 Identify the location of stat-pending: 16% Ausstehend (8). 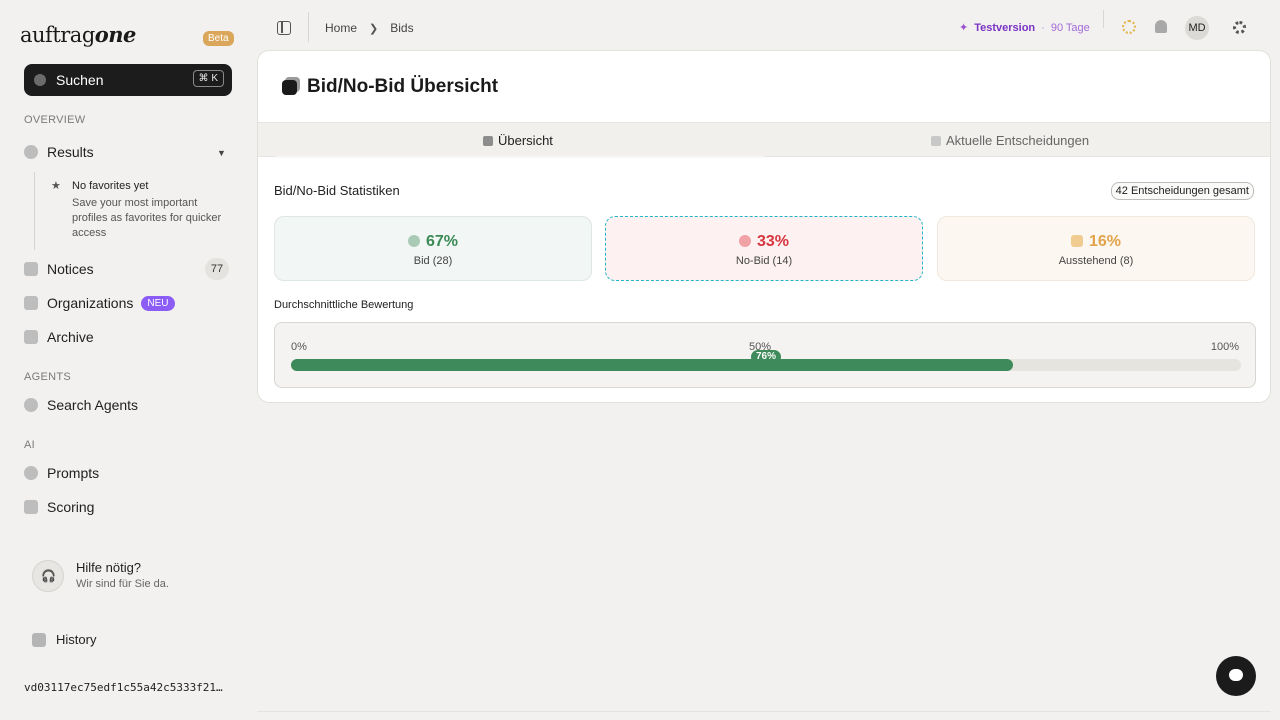
(1096, 248).